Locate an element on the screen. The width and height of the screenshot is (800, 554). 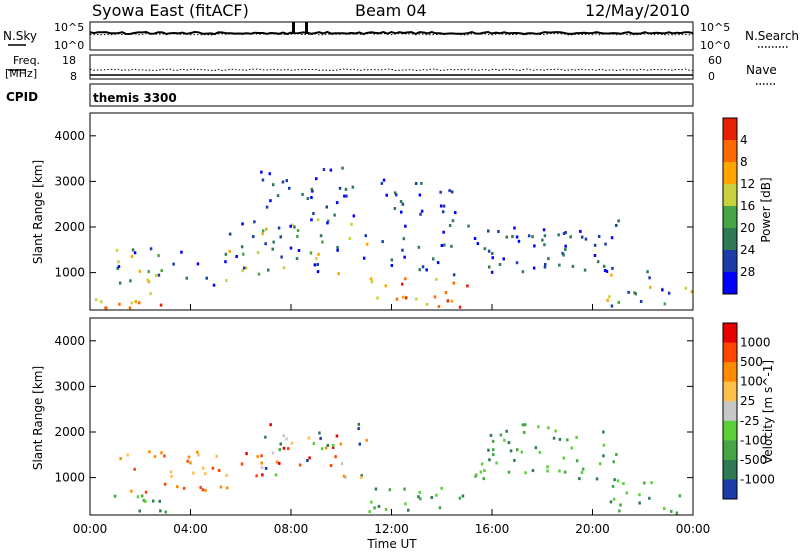
nave-label: Nave is located at coordinates (761, 70).